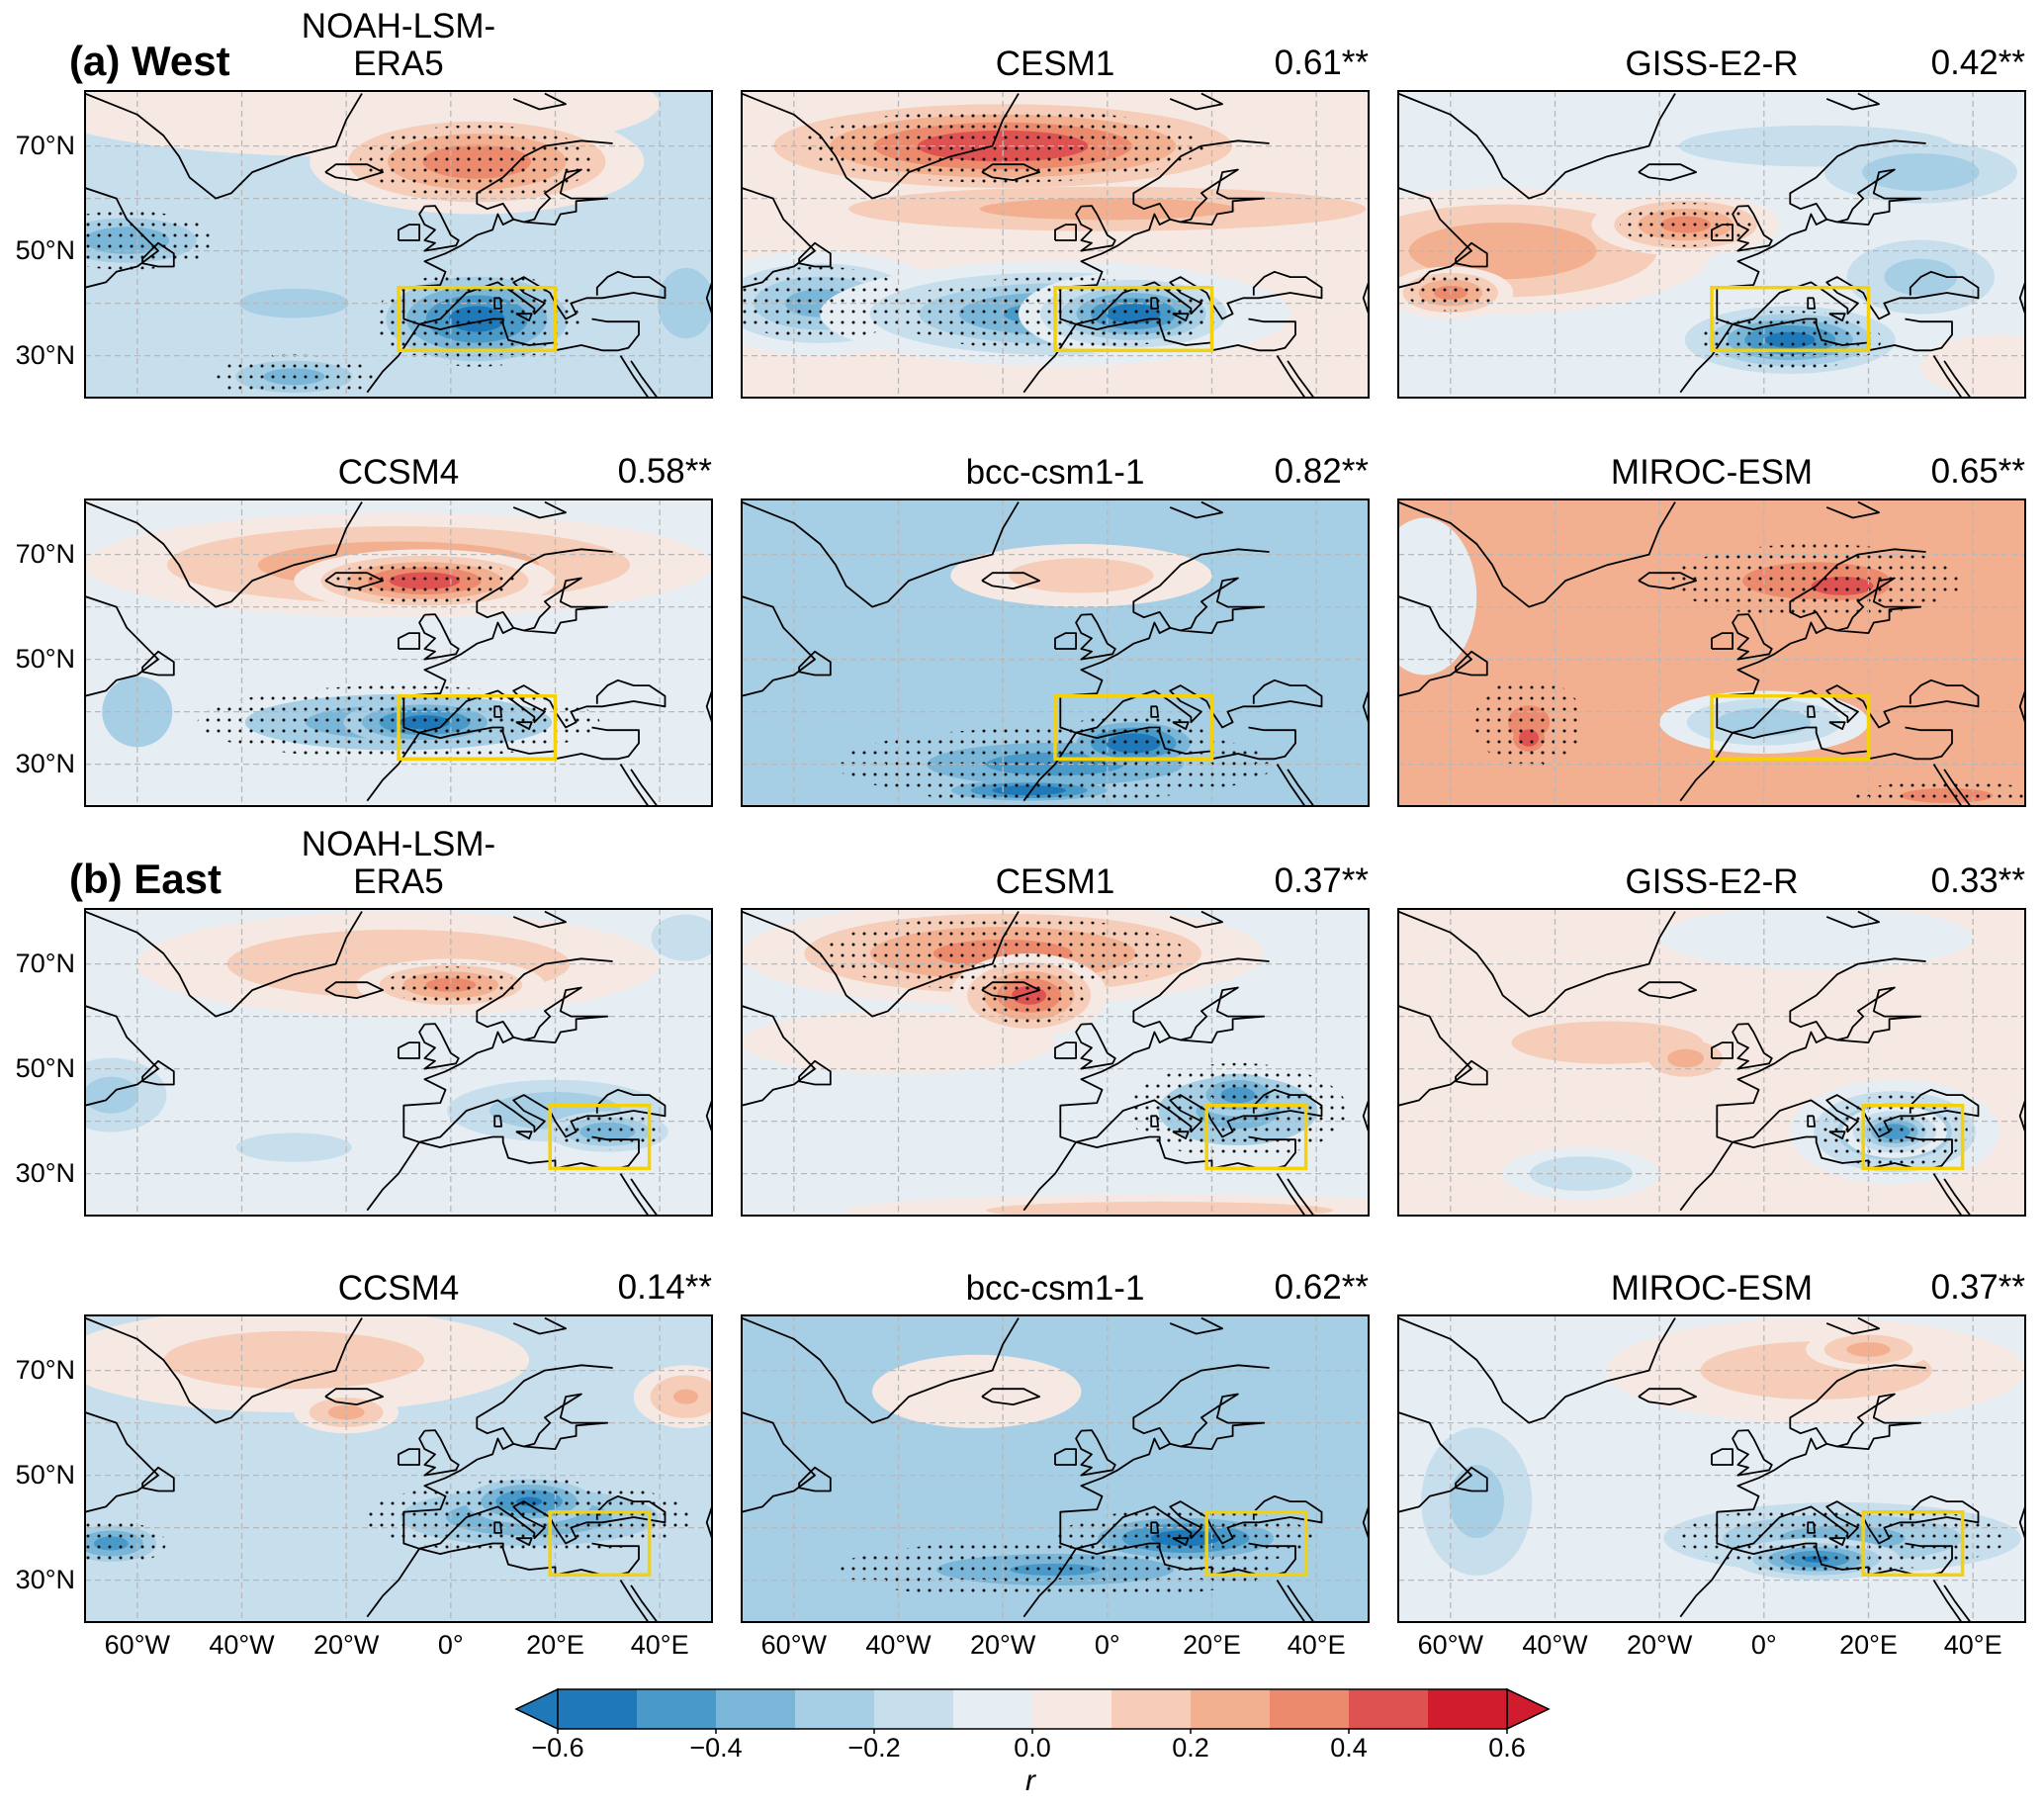 This screenshot has height=1808, width=2044. Describe the element at coordinates (1107, 1645) in the screenshot. I see `longitude-label: 0°` at that location.